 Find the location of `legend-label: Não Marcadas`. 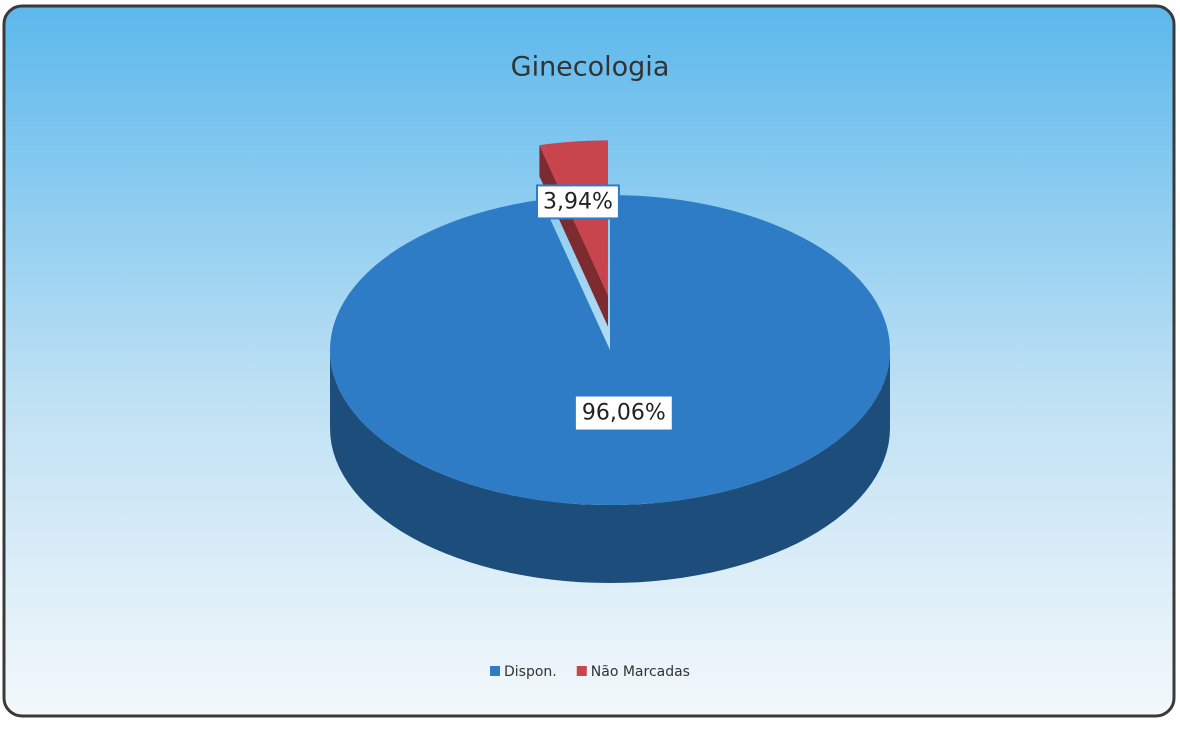

legend-label: Não Marcadas is located at coordinates (640, 672).